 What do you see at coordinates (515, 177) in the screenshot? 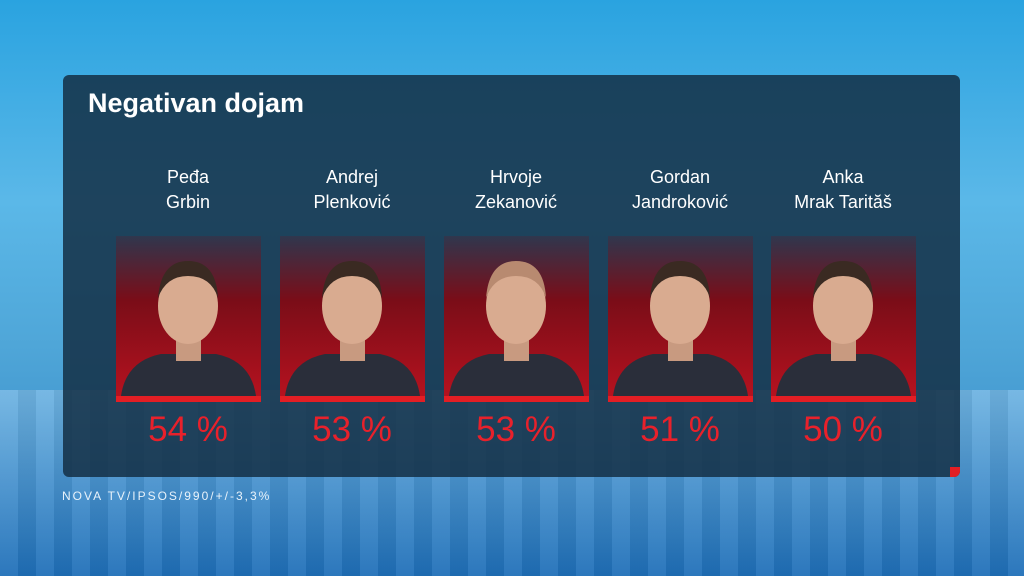
I see `candidate-name: Hrvoje` at bounding box center [515, 177].